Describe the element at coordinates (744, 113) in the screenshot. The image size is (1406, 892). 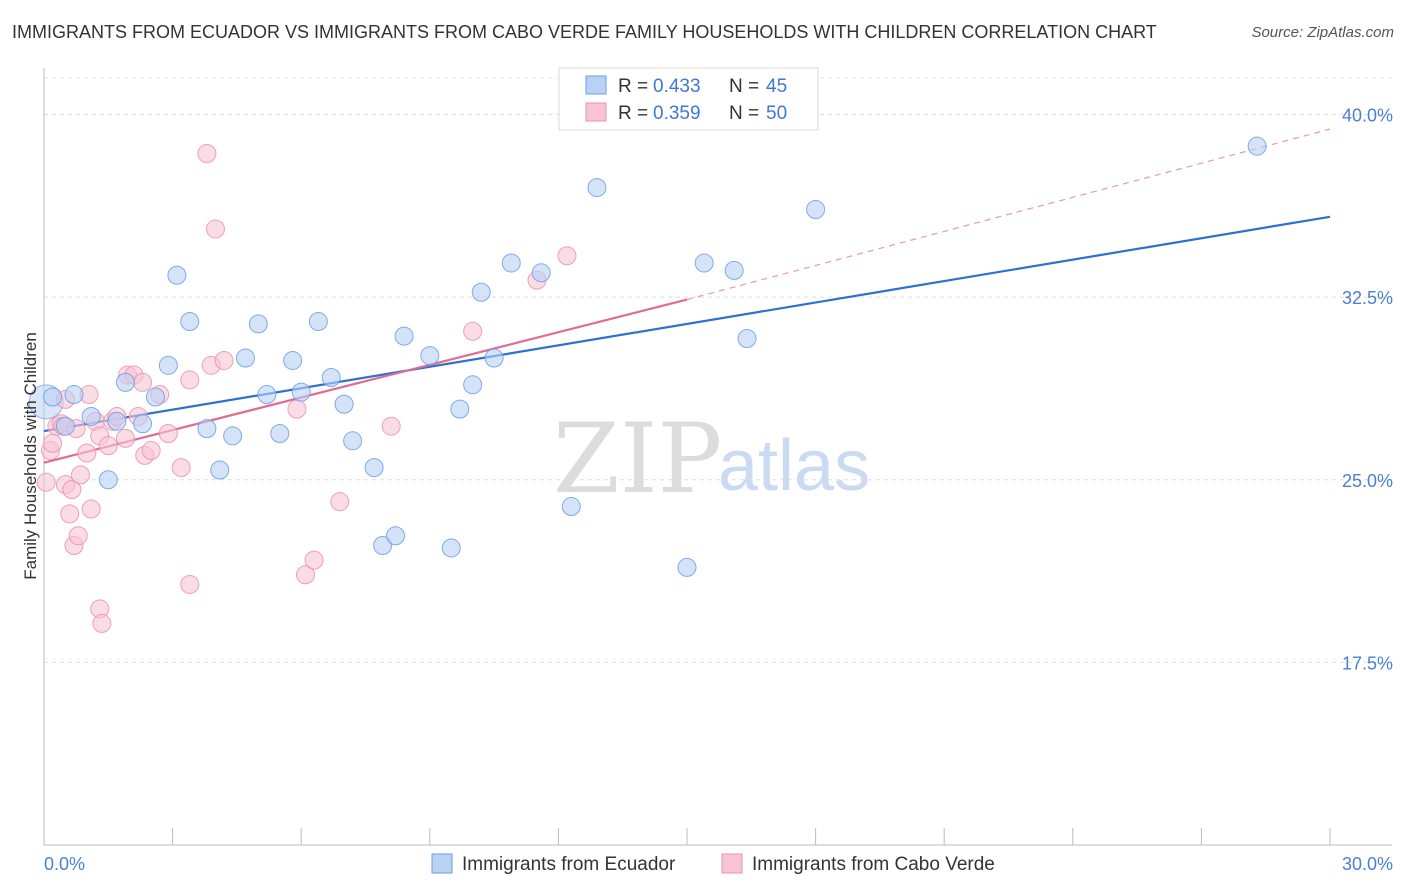
I see `legend-n-label-2: N =` at that location.